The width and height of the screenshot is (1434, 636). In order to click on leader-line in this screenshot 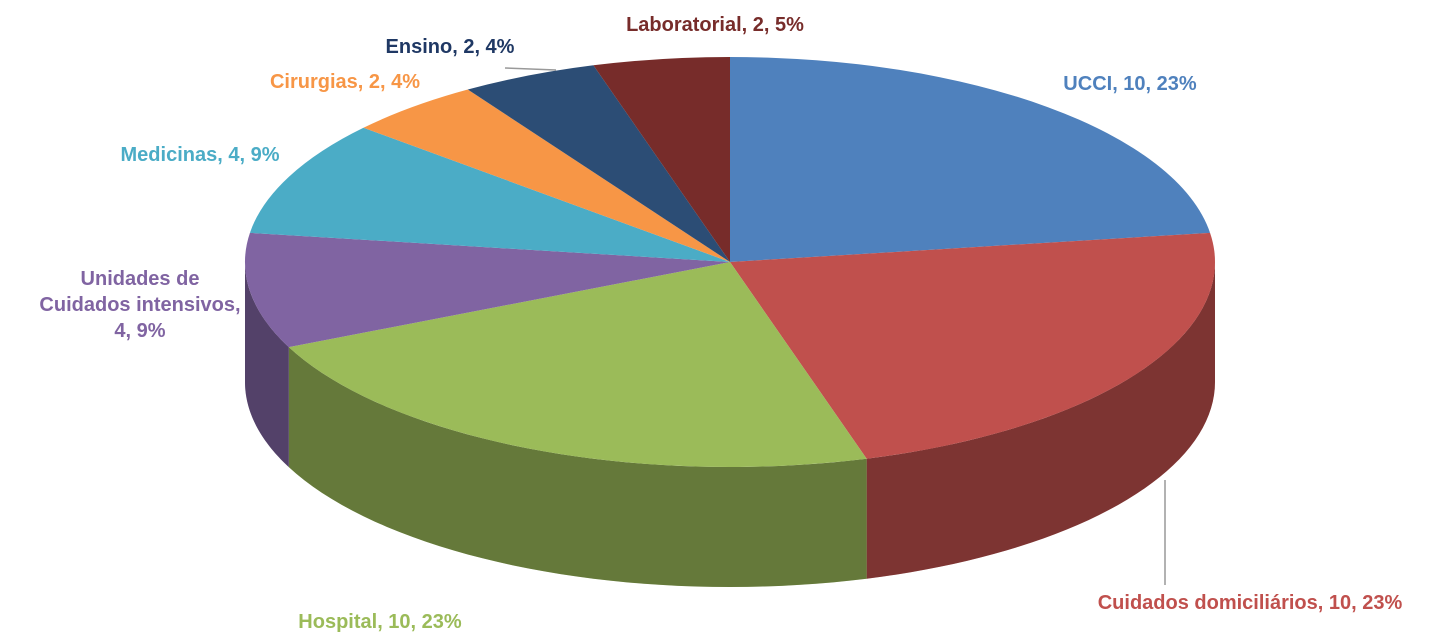, I will do `click(530, 69)`.